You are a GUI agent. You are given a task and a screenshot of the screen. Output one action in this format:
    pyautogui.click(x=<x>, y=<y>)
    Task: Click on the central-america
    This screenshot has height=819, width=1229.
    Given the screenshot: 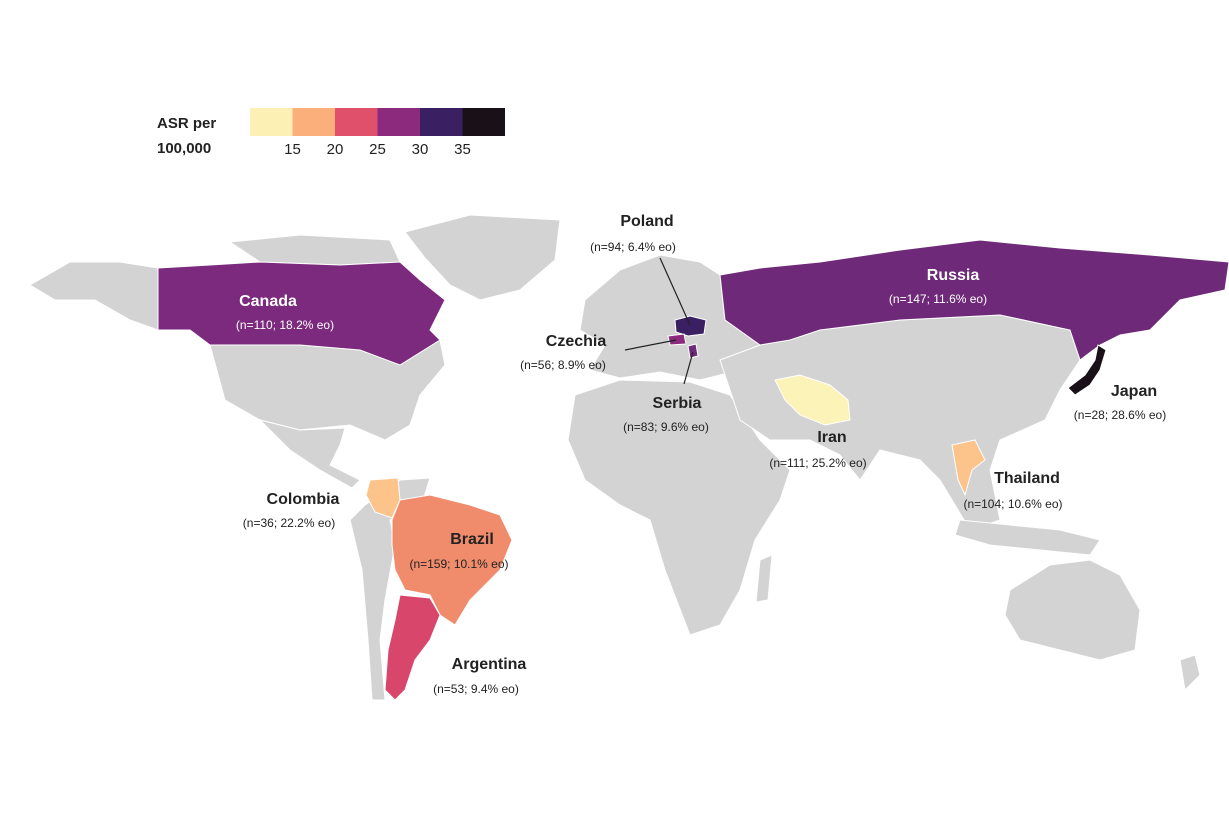 What is the action you would take?
    pyautogui.click(x=309, y=454)
    